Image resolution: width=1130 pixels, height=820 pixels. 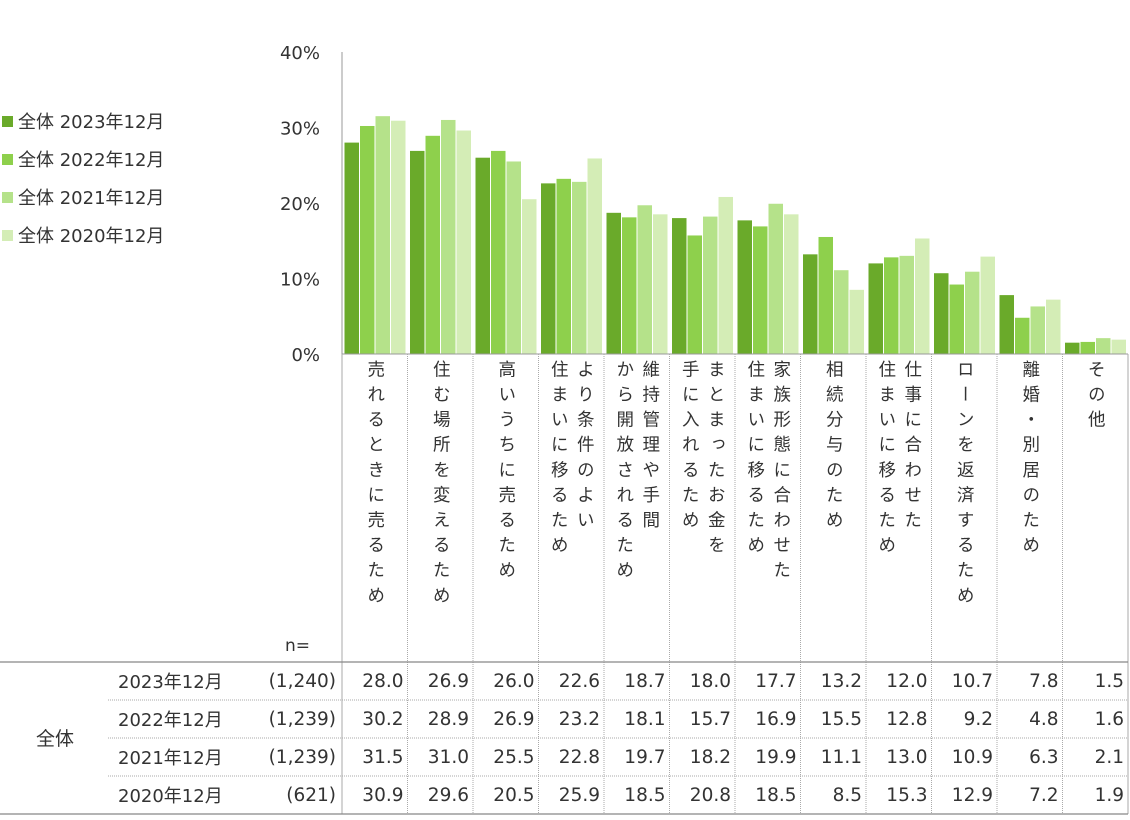 I want to click on table-cell: 26.0, so click(x=514, y=681).